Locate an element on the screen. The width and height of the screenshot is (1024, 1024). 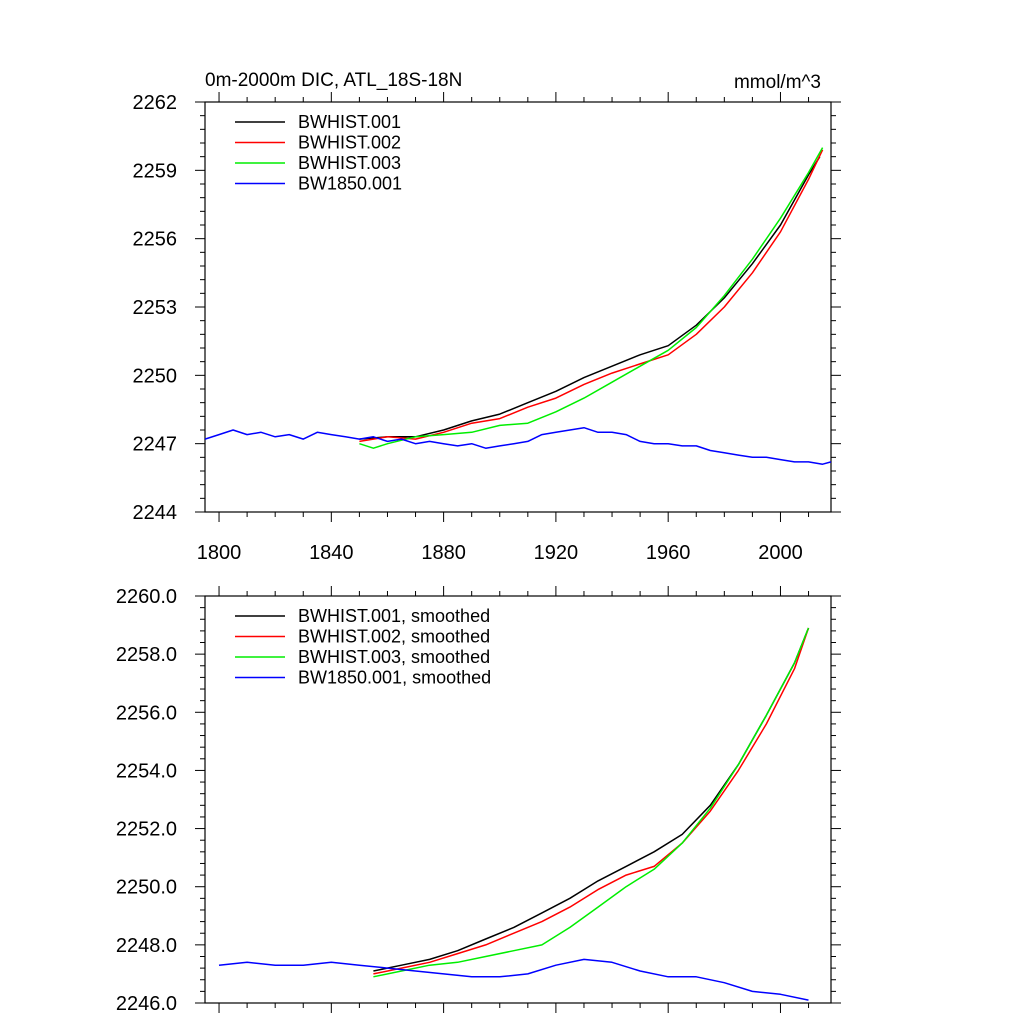
legend-label: BW1850.001 is located at coordinates (350, 184).